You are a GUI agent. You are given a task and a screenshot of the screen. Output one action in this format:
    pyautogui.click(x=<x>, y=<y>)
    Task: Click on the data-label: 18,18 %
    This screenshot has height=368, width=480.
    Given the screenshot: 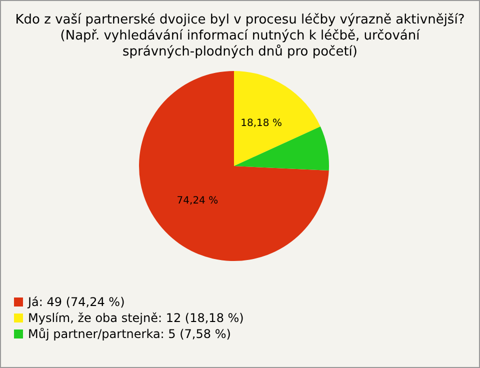 What is the action you would take?
    pyautogui.click(x=261, y=124)
    